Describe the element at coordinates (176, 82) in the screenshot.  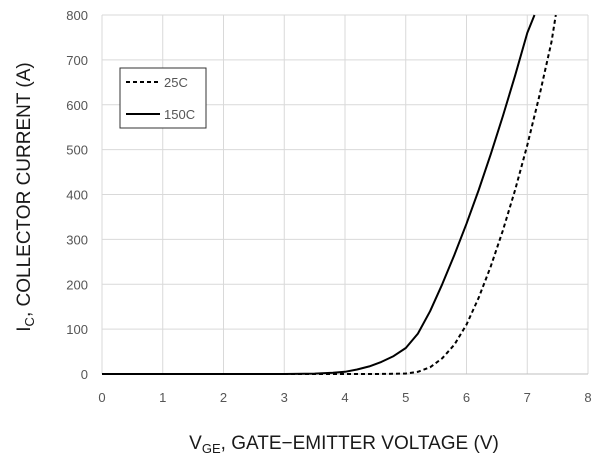
I see `legend-label-25c: 25C` at that location.